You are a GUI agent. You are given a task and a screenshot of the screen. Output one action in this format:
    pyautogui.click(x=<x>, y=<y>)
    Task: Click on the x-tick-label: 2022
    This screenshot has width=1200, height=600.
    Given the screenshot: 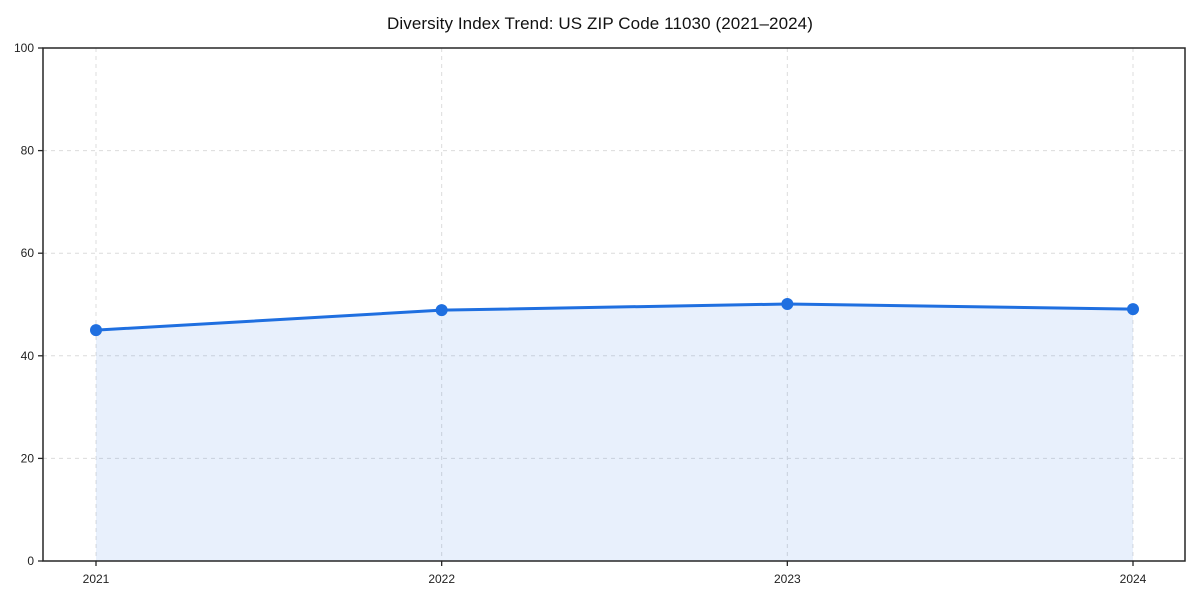 What is the action you would take?
    pyautogui.click(x=441, y=579)
    